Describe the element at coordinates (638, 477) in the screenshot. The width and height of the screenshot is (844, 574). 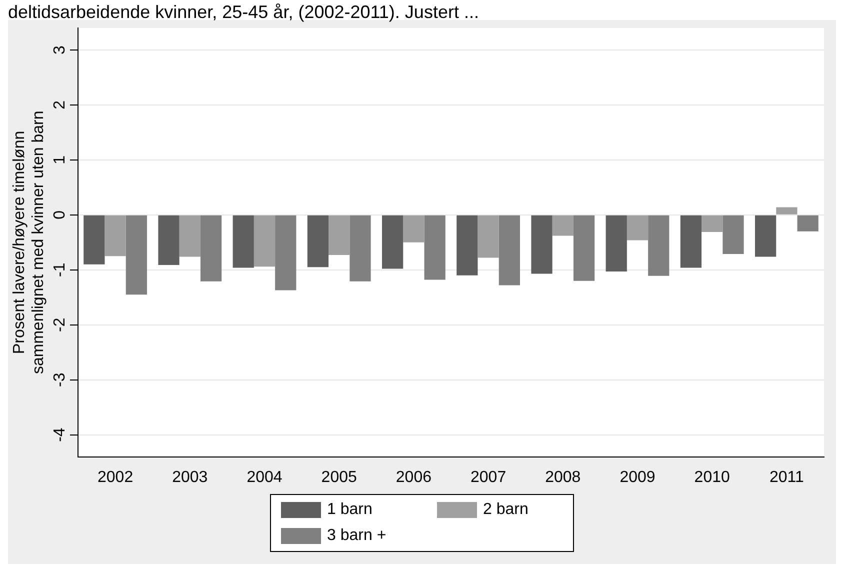
I see `x-tick-label: 2009` at that location.